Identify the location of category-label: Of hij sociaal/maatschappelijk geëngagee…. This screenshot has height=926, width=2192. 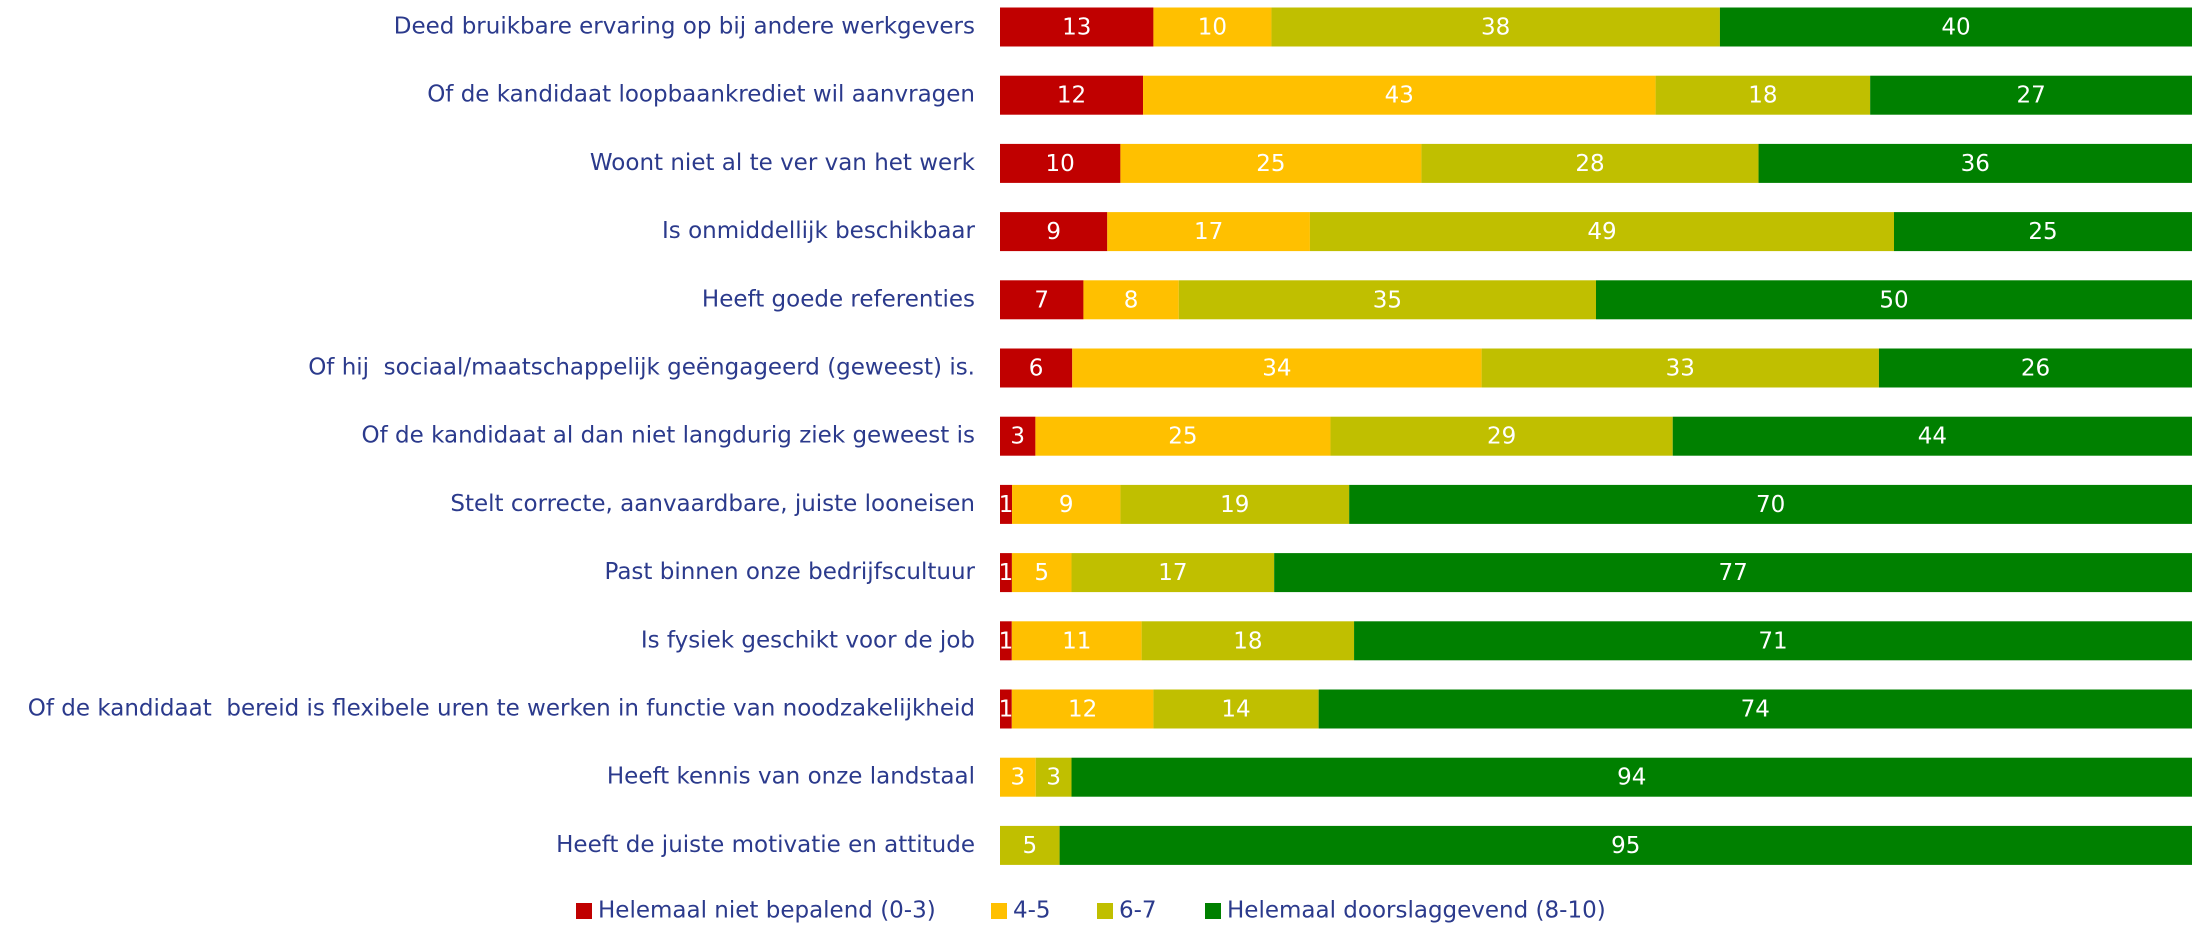
(641, 368).